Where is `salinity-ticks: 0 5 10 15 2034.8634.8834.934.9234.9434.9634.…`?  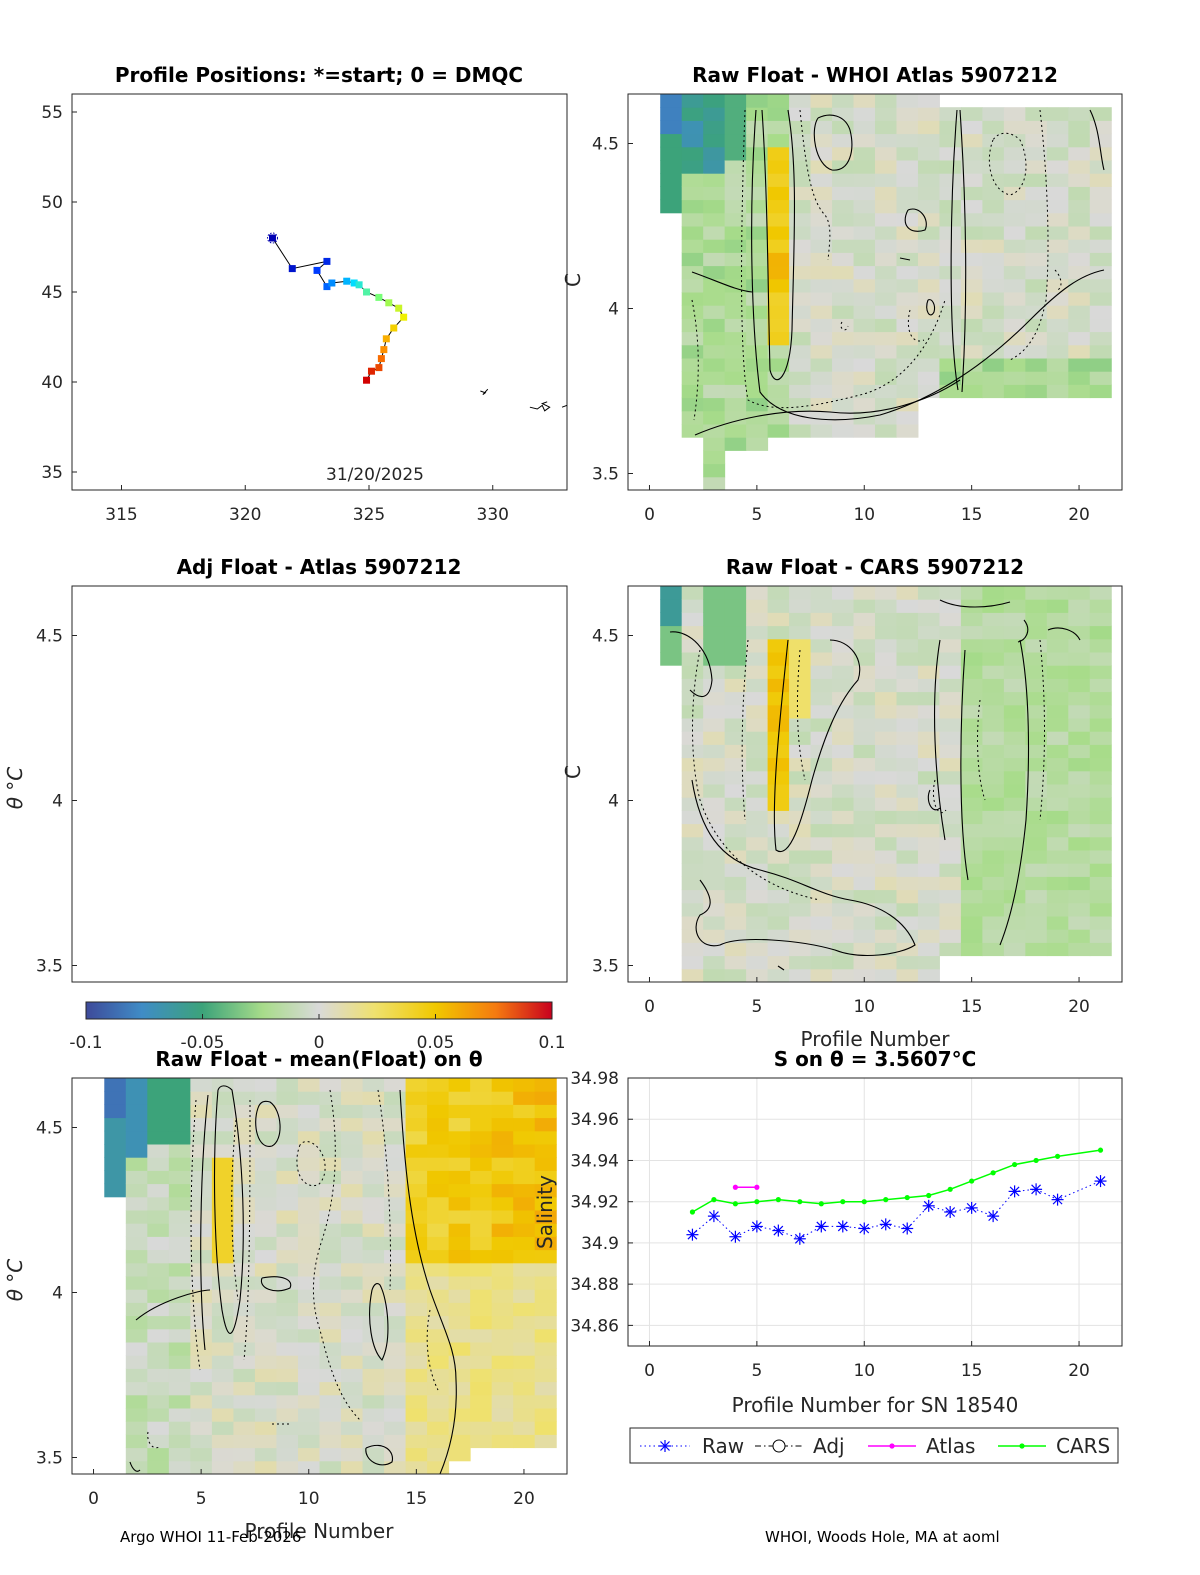
salinity-ticks: 0 5 10 15 2034.8634.8834.934.9234.9434.9634.… is located at coordinates (830, 1225).